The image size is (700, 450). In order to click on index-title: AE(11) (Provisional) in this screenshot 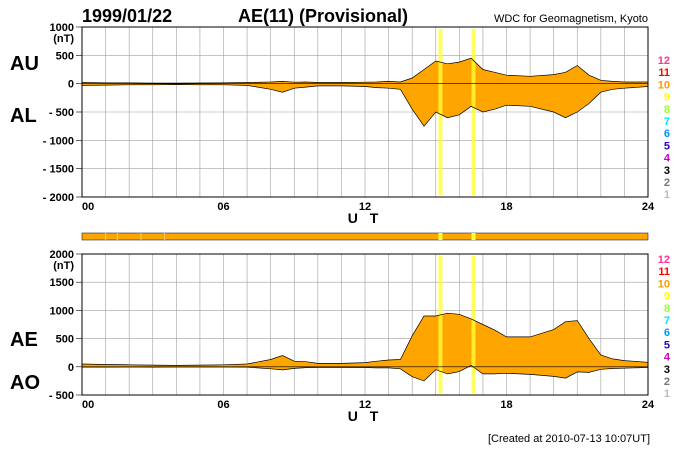, I will do `click(323, 16)`.